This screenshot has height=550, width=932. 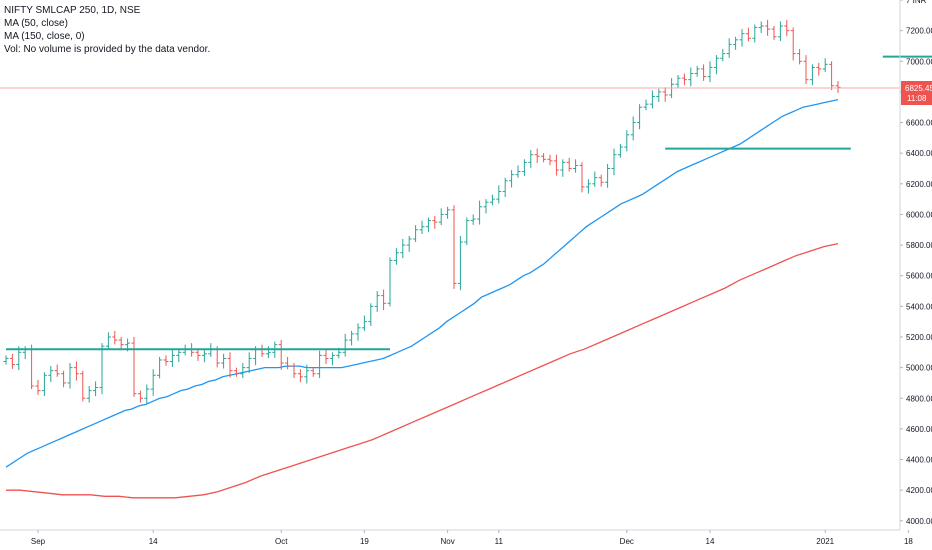 What do you see at coordinates (919, 337) in the screenshot?
I see `price-tick-label: 5200.00` at bounding box center [919, 337].